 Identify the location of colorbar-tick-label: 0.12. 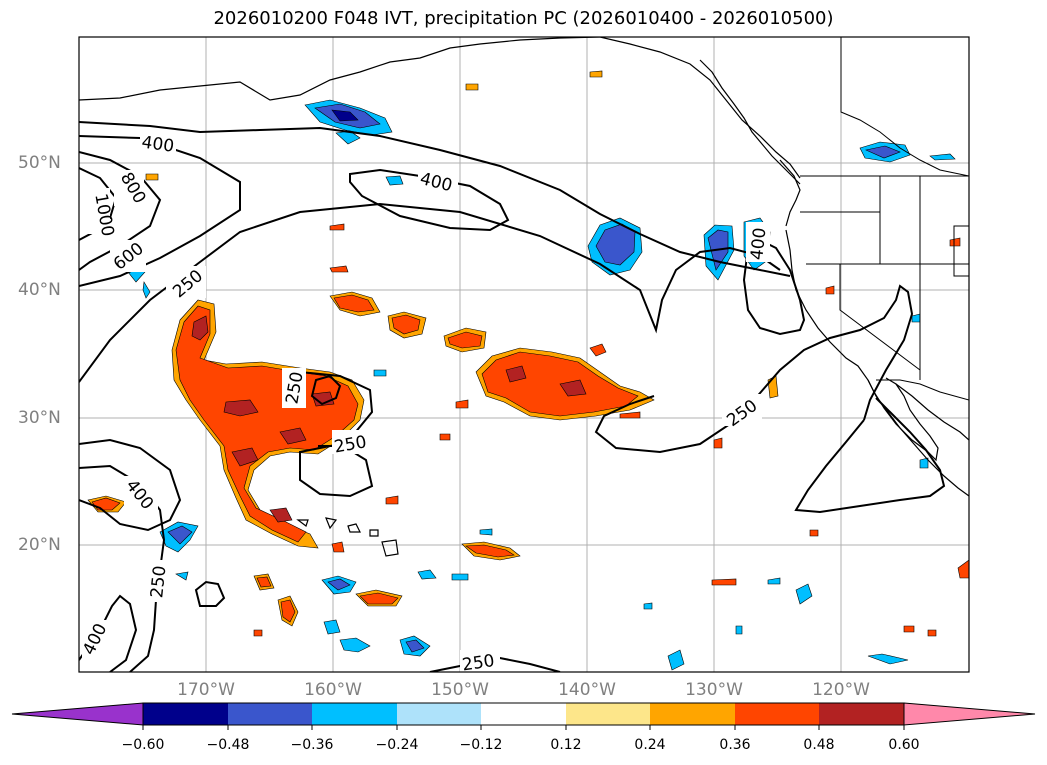
(566, 745).